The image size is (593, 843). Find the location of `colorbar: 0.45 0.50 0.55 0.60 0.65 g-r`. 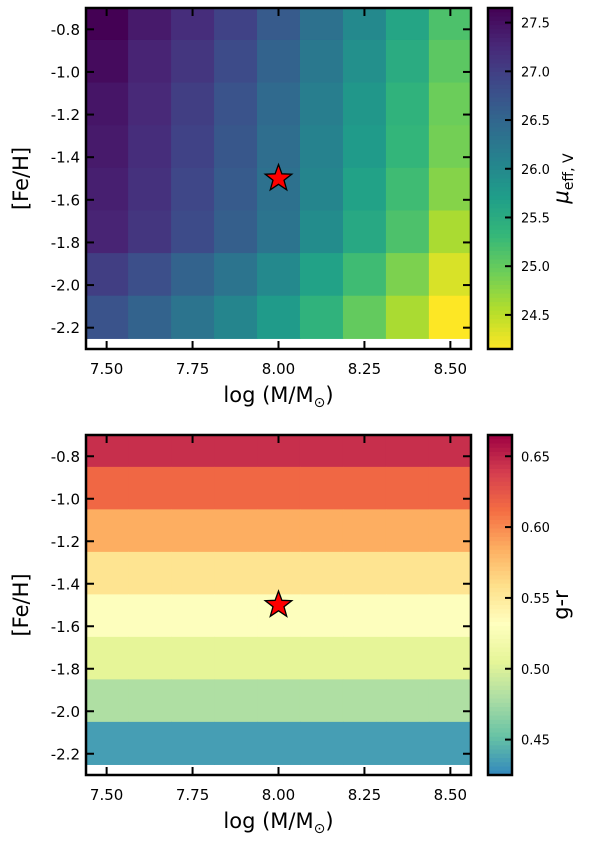

colorbar: 0.45 0.50 0.55 0.60 0.65 g-r is located at coordinates (529, 605).